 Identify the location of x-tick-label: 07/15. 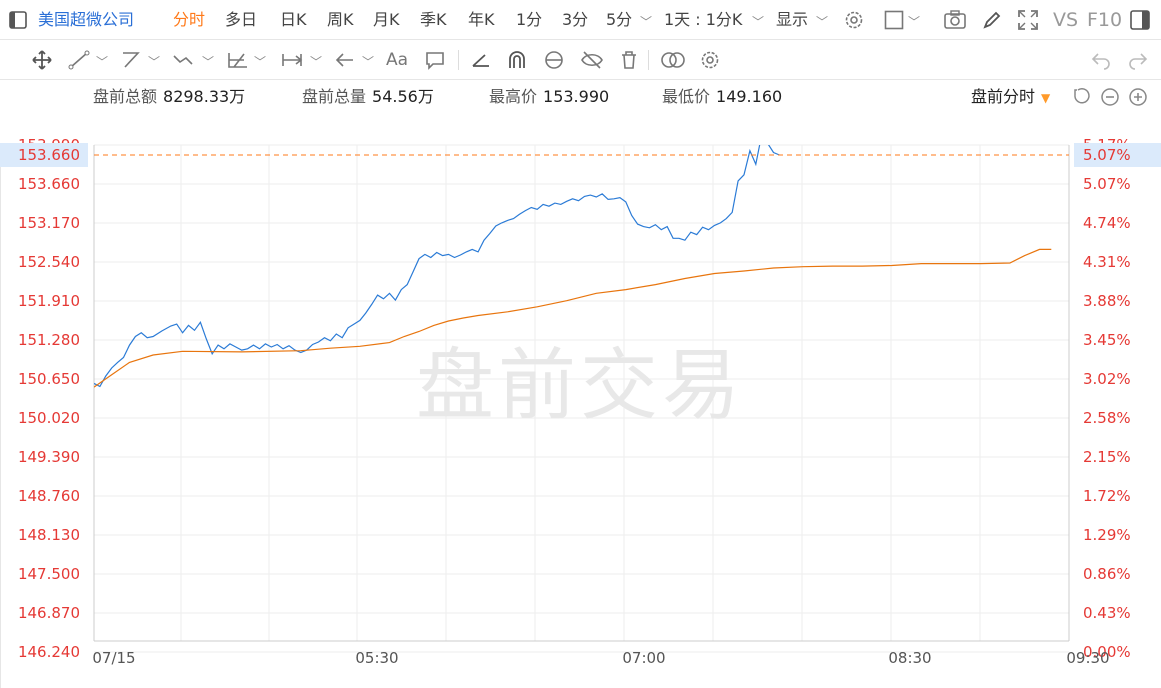
(113, 658).